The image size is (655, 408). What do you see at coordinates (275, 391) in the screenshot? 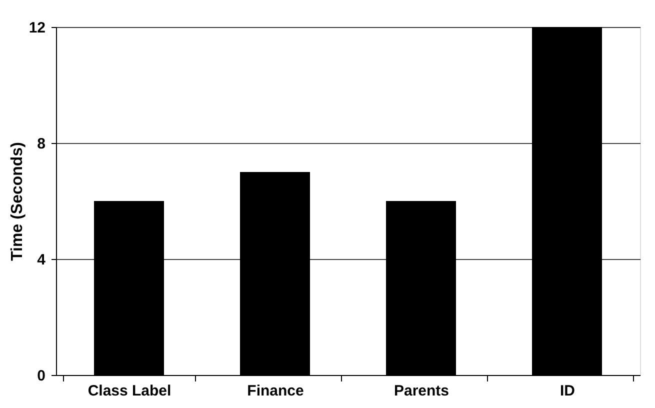
I see `x-tick-label: Finance` at bounding box center [275, 391].